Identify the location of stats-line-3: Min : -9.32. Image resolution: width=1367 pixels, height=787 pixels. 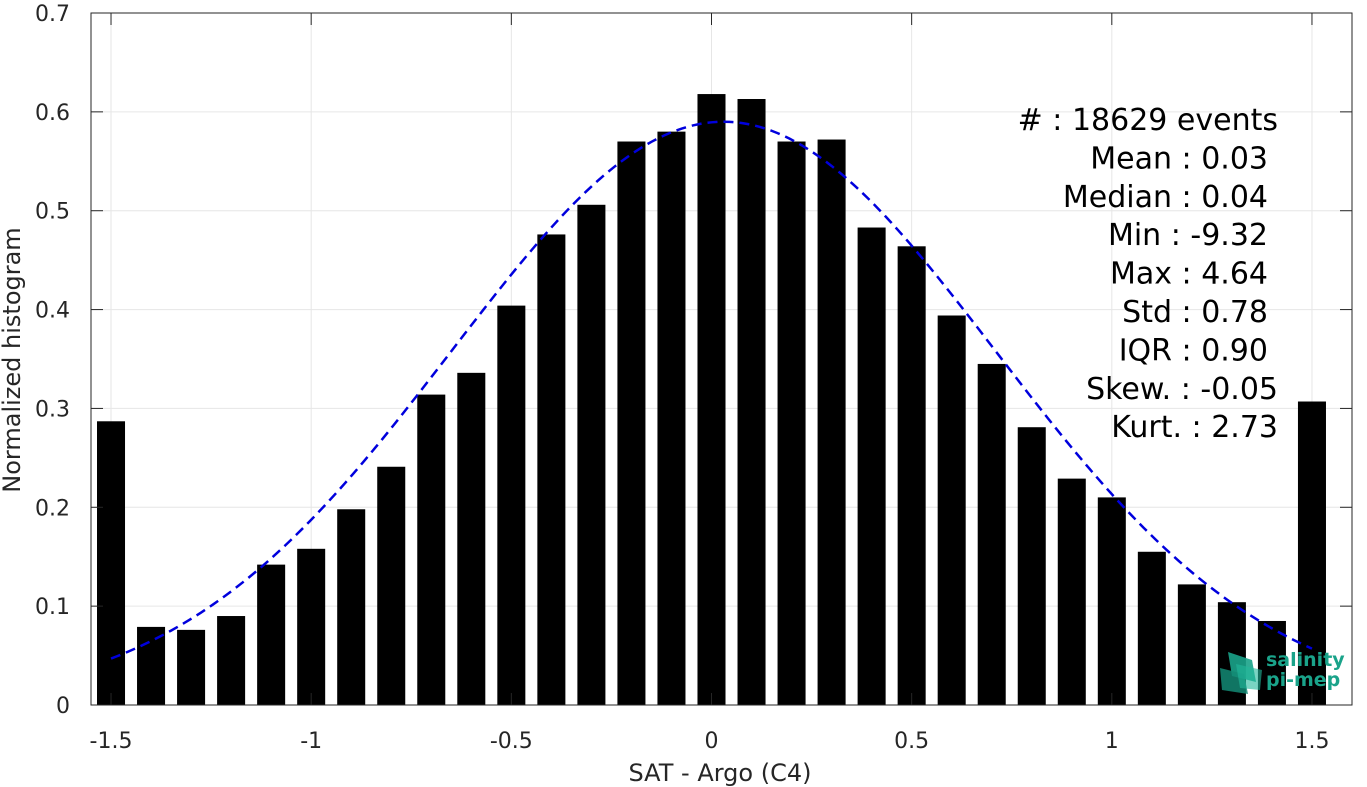
(1188, 235).